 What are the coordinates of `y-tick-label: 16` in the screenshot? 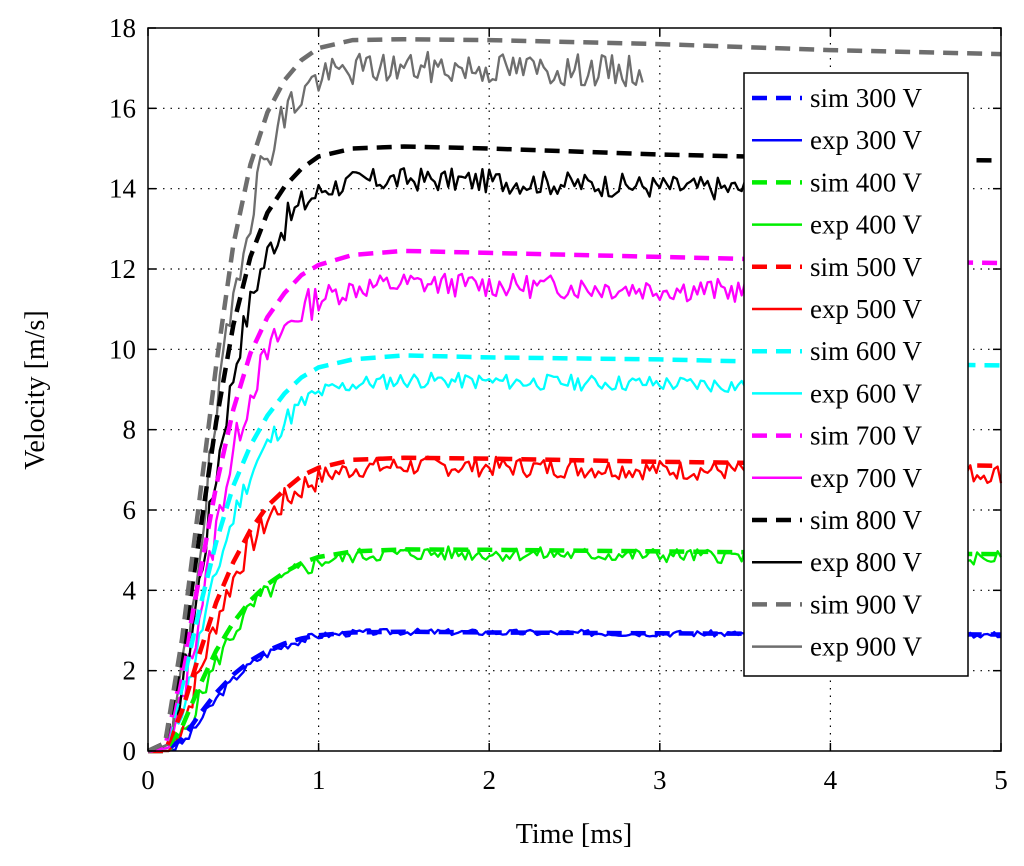 It's located at (122, 108).